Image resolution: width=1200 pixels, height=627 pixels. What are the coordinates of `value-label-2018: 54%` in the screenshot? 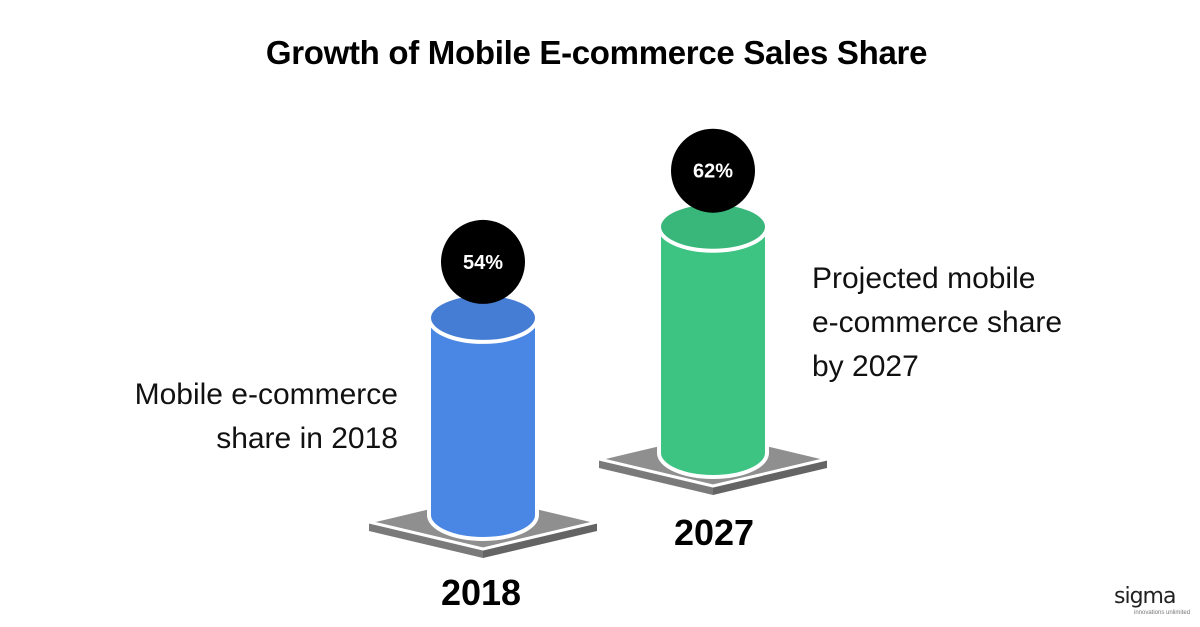 It's located at (483, 263).